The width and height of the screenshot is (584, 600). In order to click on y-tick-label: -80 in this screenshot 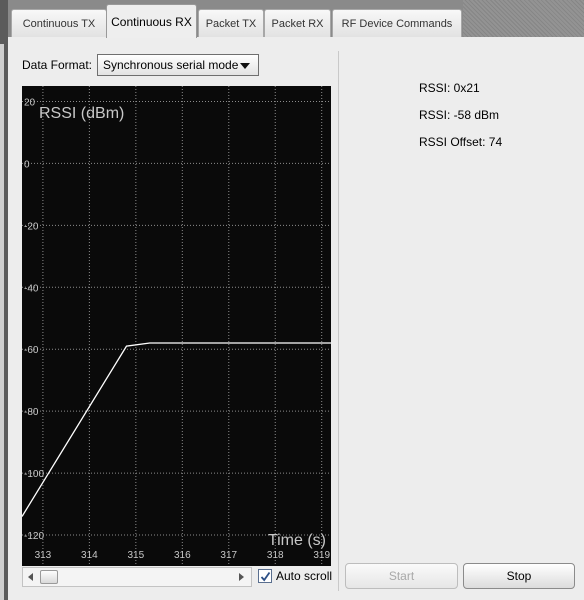, I will do `click(31, 412)`.